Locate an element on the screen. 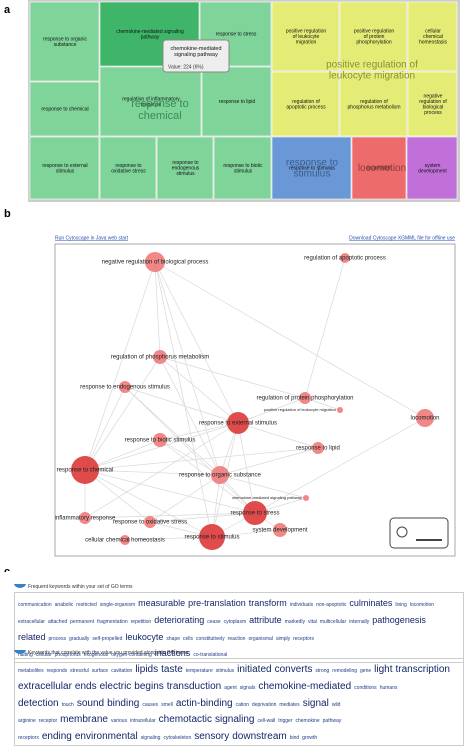  word: converts is located at coordinates (293, 669).